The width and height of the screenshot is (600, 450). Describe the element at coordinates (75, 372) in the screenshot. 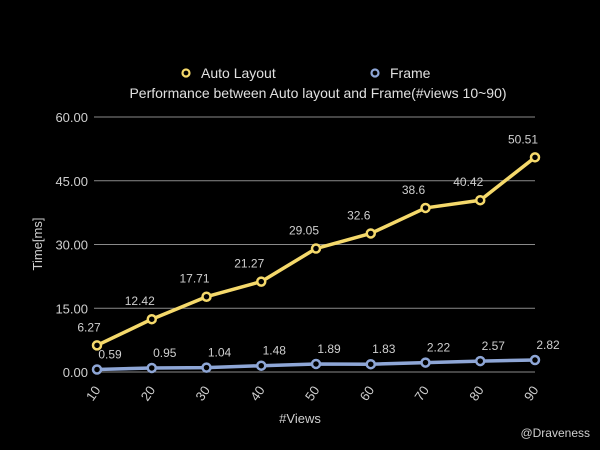

I see `y-tick-label: 0.00` at that location.